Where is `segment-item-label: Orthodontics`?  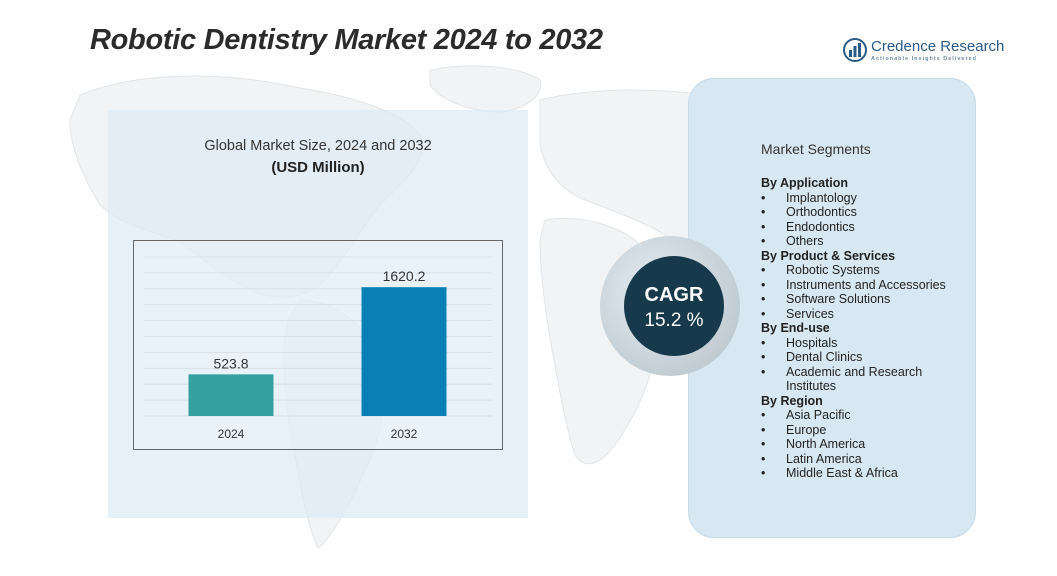 segment-item-label: Orthodontics is located at coordinates (821, 212).